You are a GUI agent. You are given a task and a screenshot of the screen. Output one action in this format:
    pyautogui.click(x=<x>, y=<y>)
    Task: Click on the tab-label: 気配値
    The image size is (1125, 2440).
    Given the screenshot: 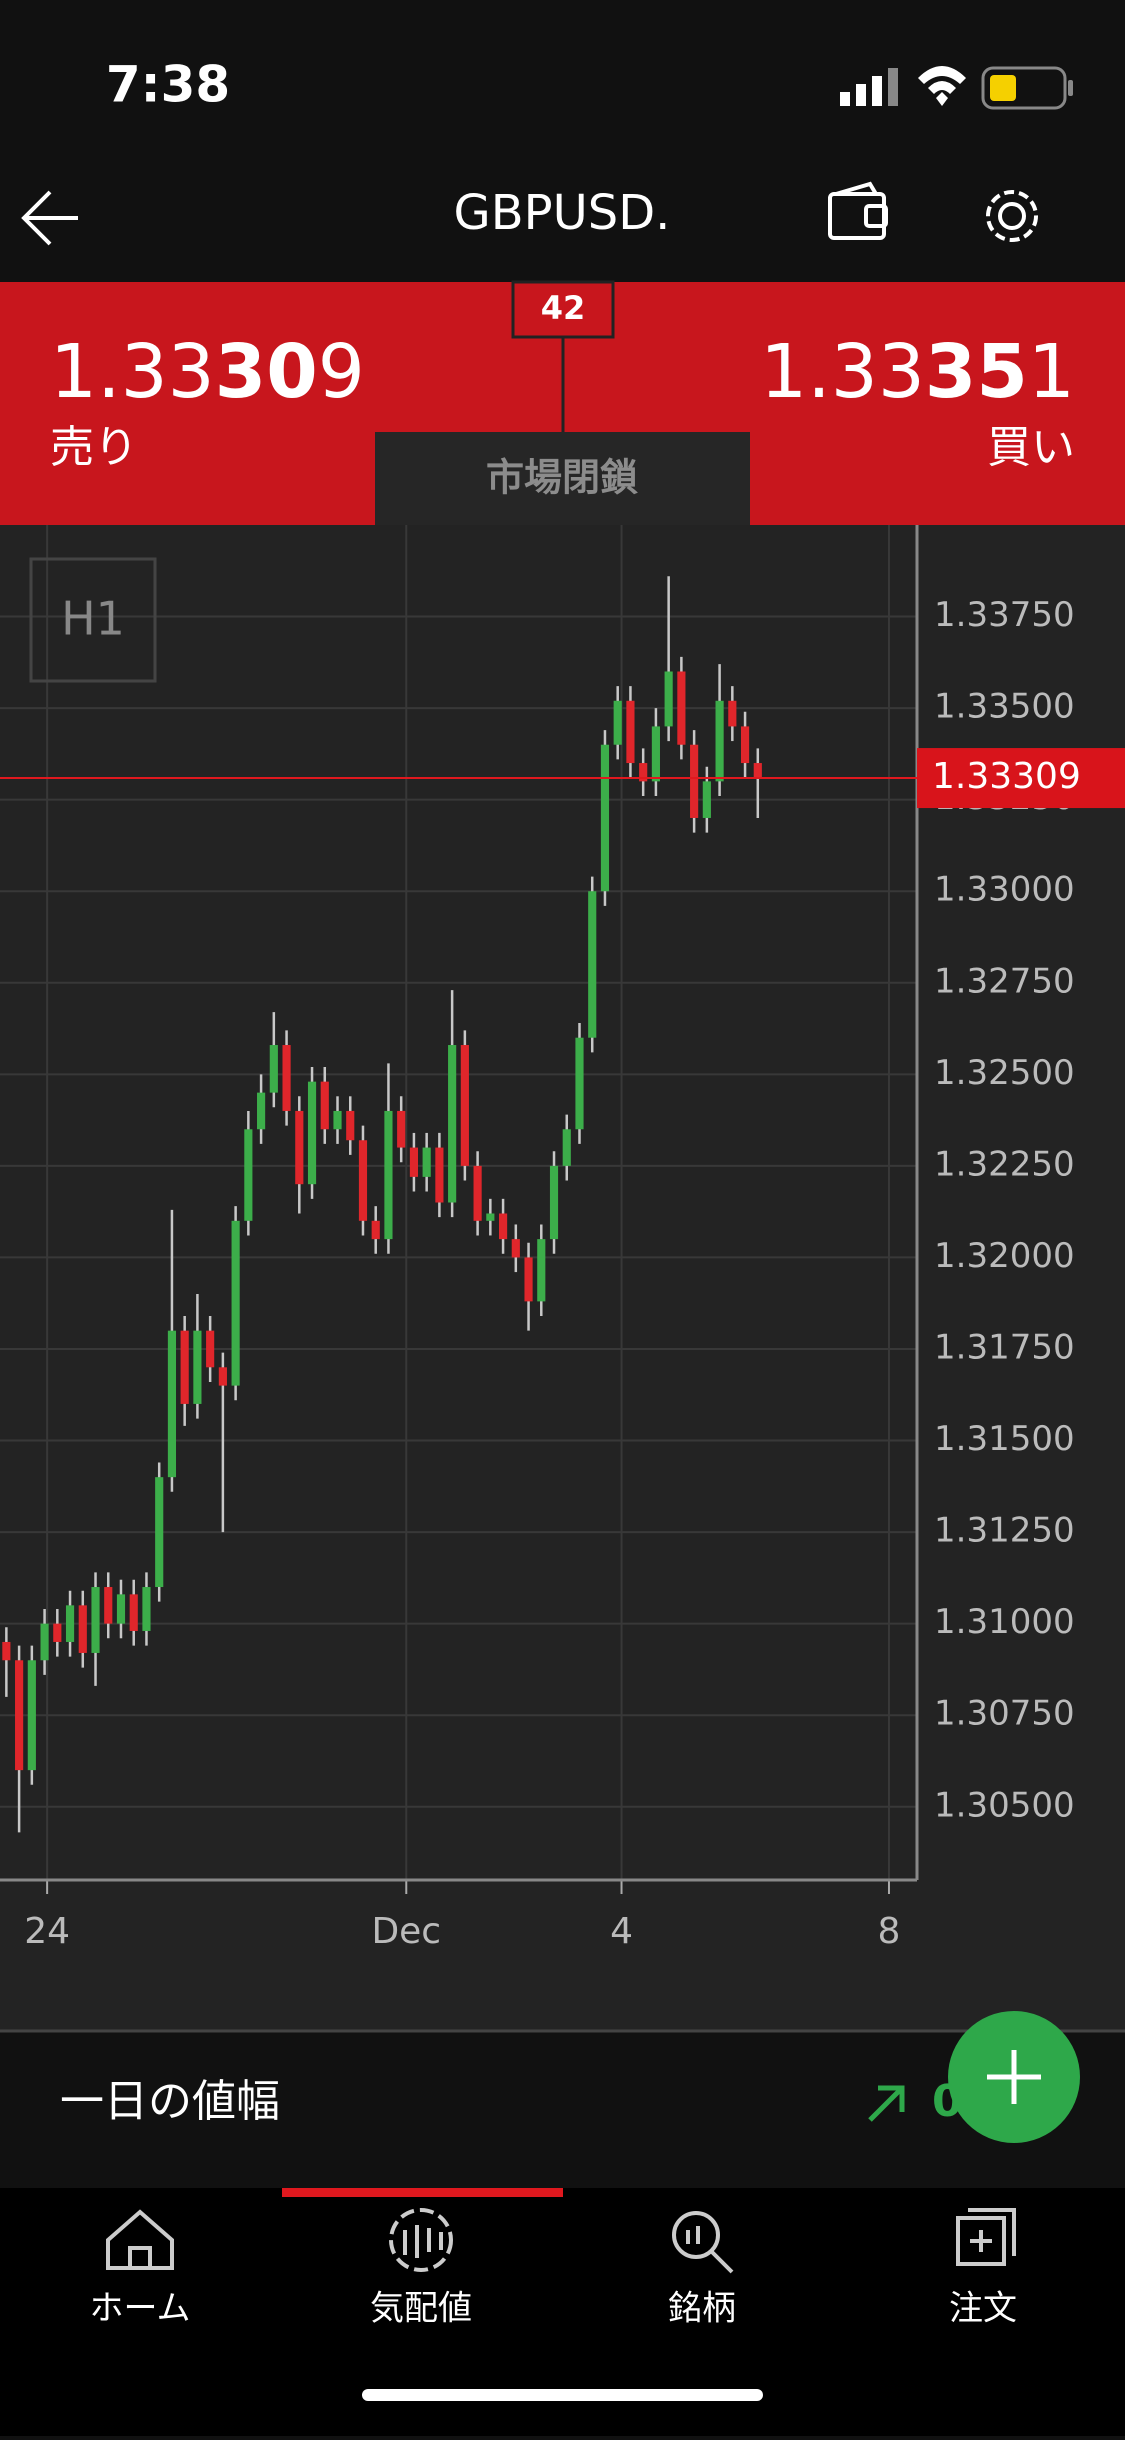 What is the action you would take?
    pyautogui.click(x=421, y=2309)
    